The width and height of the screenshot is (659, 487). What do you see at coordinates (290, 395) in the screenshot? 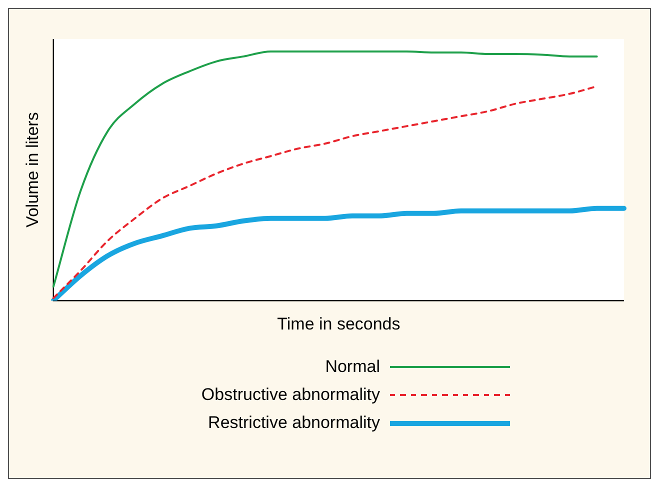
I see `legend-label: Obstructive abnormality` at bounding box center [290, 395].